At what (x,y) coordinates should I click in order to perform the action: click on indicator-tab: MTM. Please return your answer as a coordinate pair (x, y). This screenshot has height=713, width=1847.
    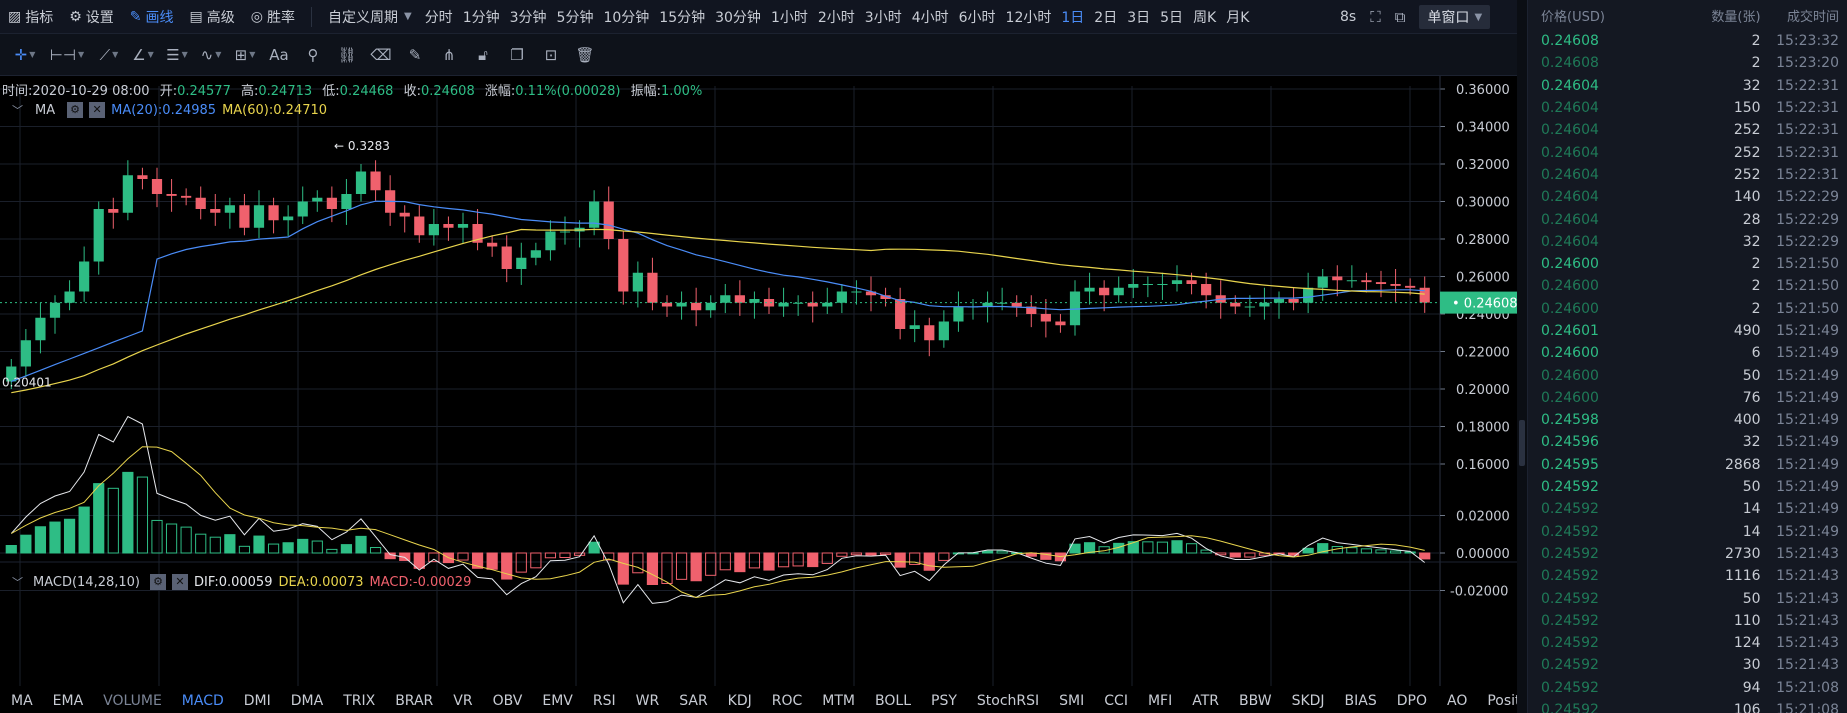
    Looking at the image, I should click on (839, 700).